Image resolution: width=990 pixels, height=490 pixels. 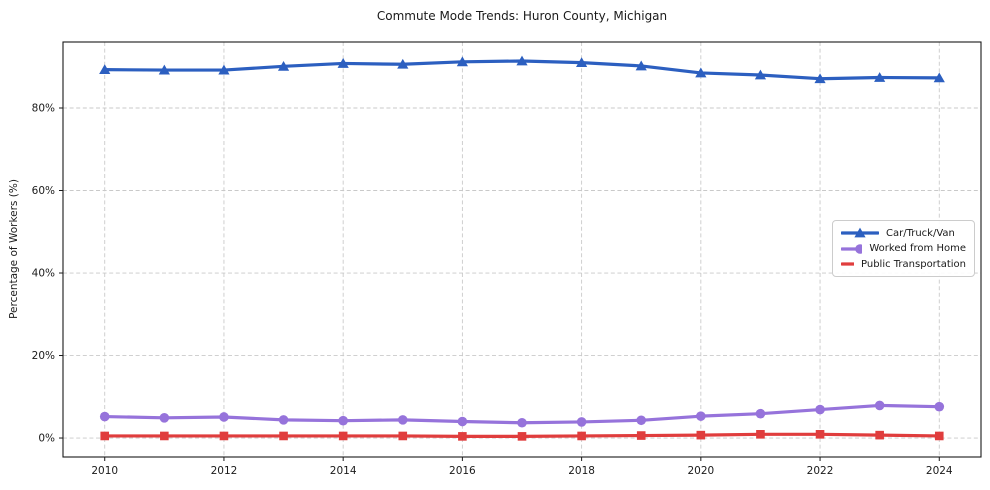 I want to click on x-tick-label: 2018, so click(x=581, y=471).